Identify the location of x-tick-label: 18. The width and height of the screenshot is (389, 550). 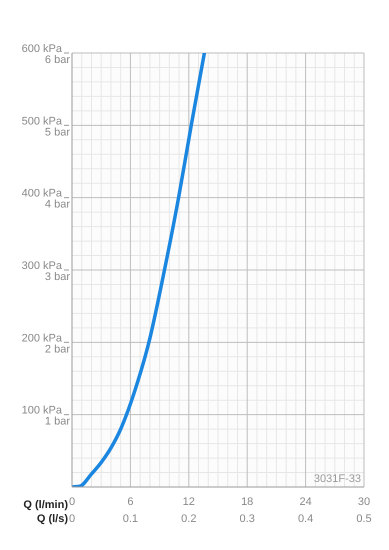
(247, 502).